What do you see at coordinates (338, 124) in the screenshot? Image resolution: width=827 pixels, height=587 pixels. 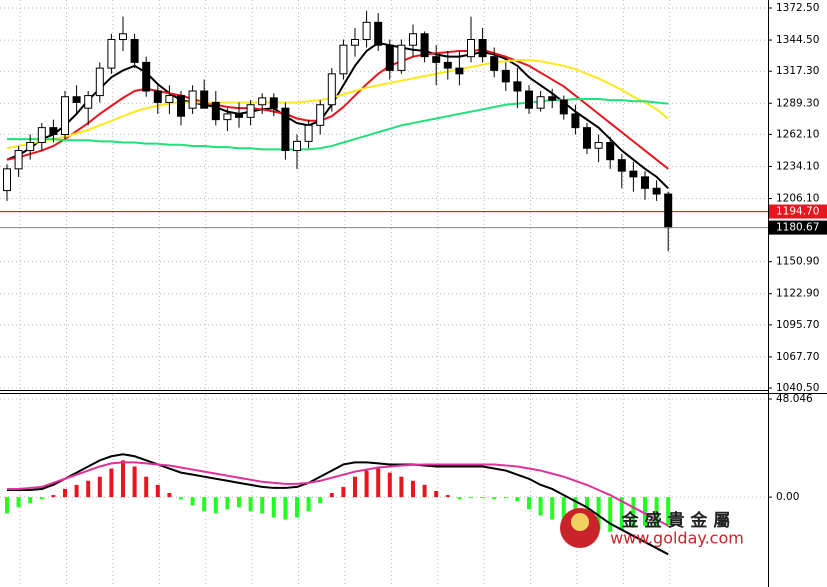 I see `indicator-line` at bounding box center [338, 124].